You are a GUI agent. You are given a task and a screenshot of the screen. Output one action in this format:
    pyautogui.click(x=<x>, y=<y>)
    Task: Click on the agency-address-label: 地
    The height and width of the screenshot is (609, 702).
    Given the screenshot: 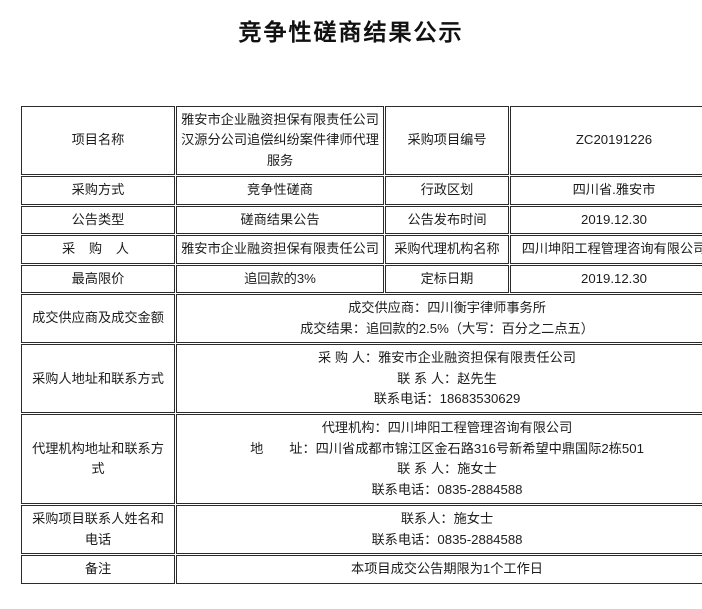 What is the action you would take?
    pyautogui.click(x=257, y=448)
    